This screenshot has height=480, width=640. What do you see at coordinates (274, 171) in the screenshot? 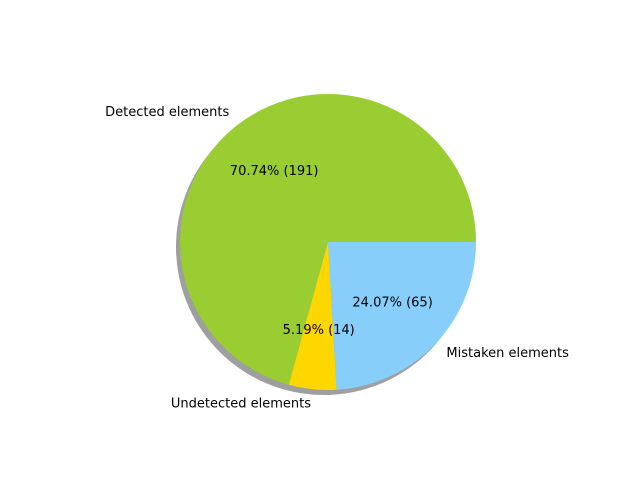
I see `pie-value-label-detected-elements: 70.74% (191)` at bounding box center [274, 171].